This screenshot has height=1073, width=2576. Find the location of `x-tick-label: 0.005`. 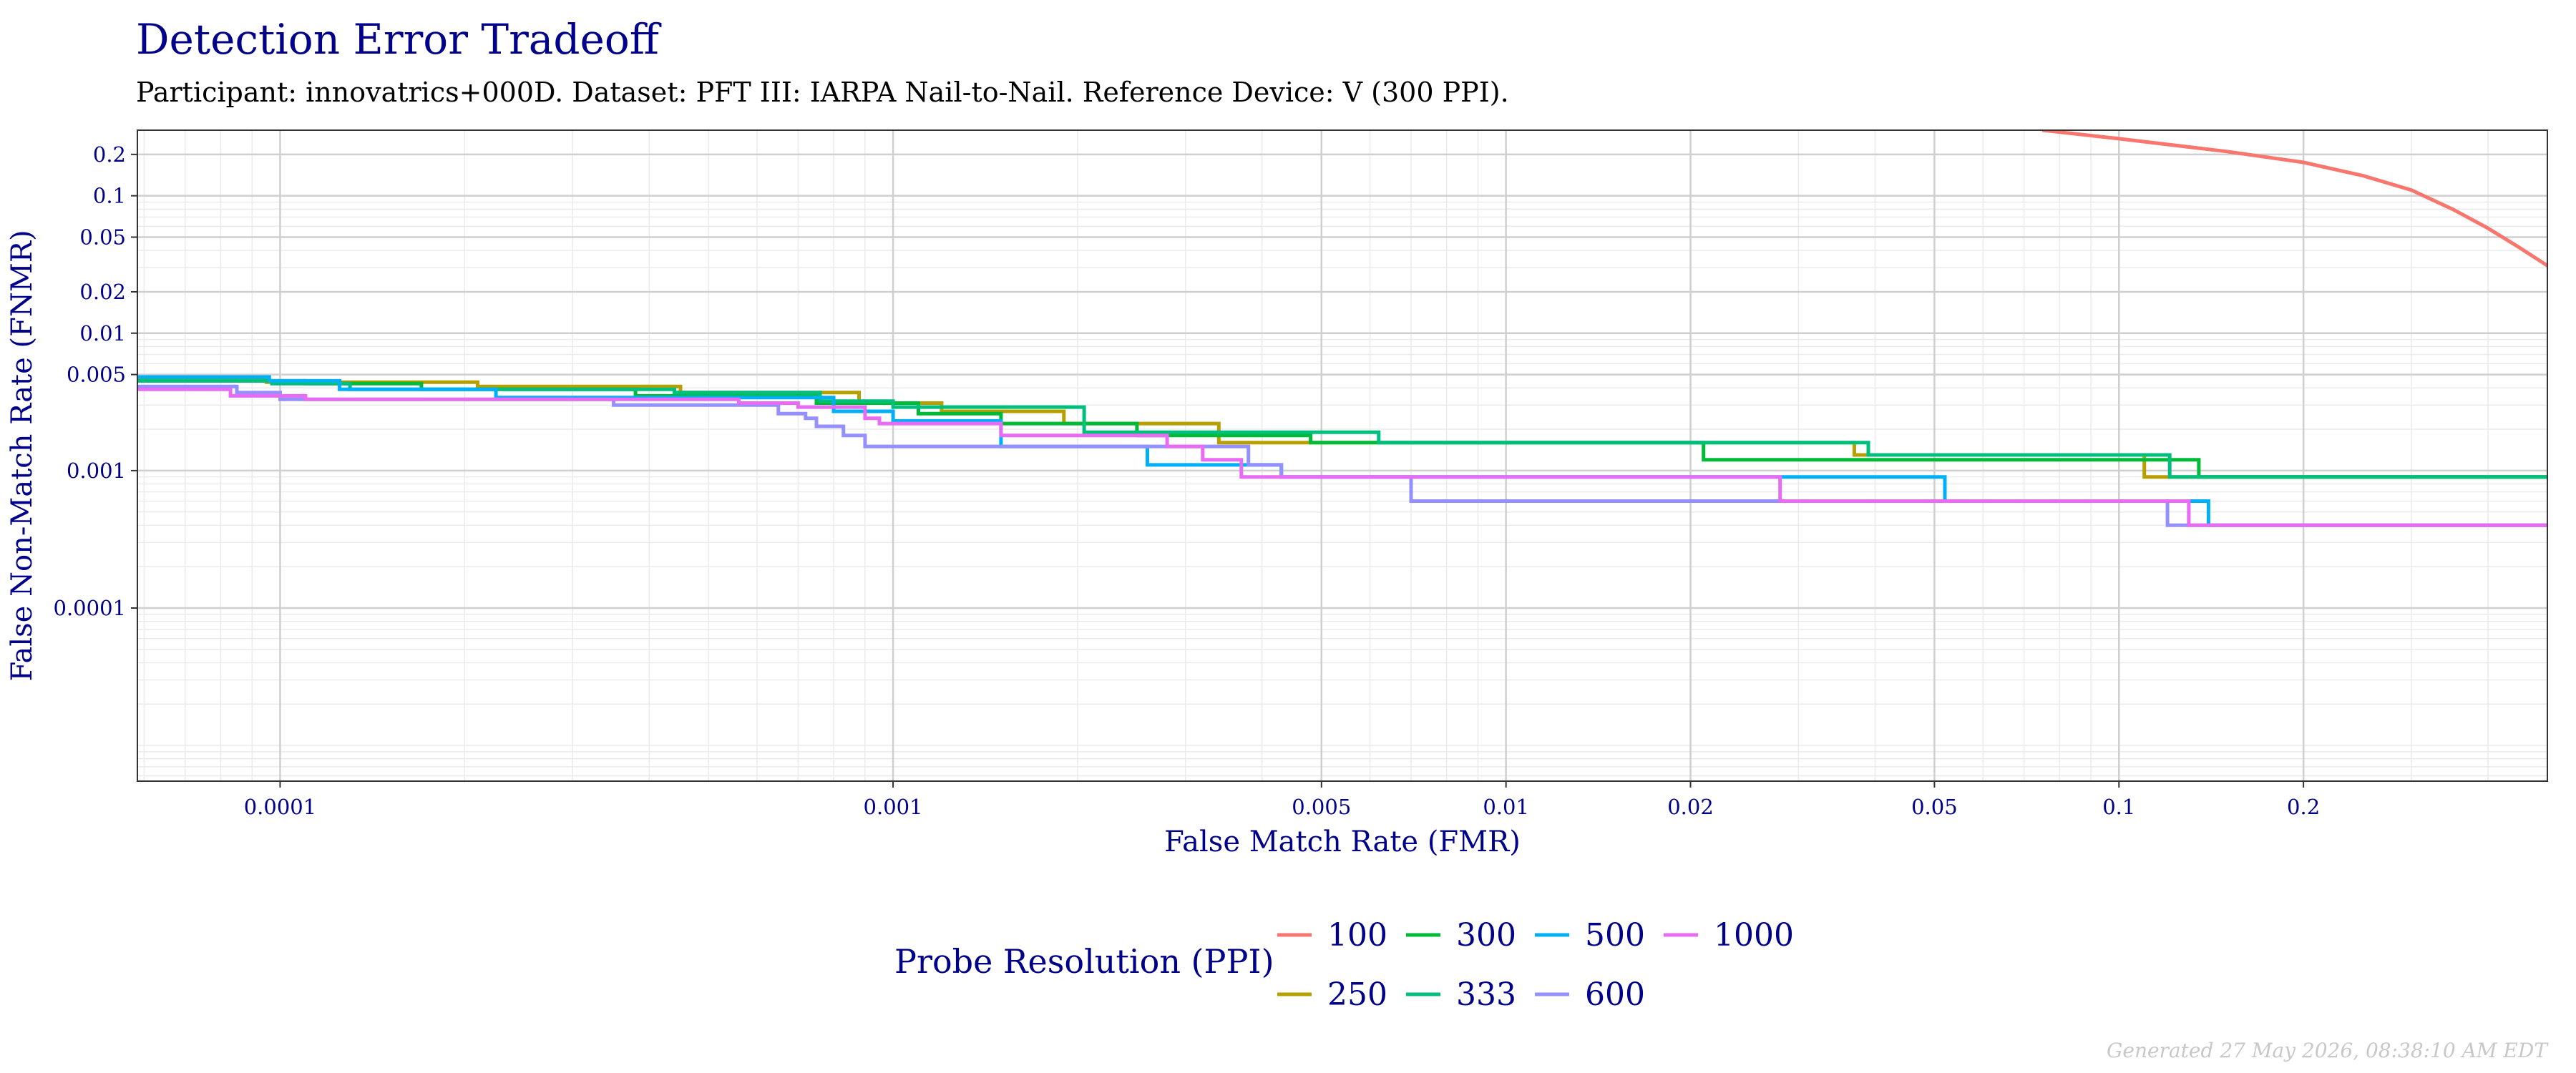

x-tick-label: 0.005 is located at coordinates (1321, 807).